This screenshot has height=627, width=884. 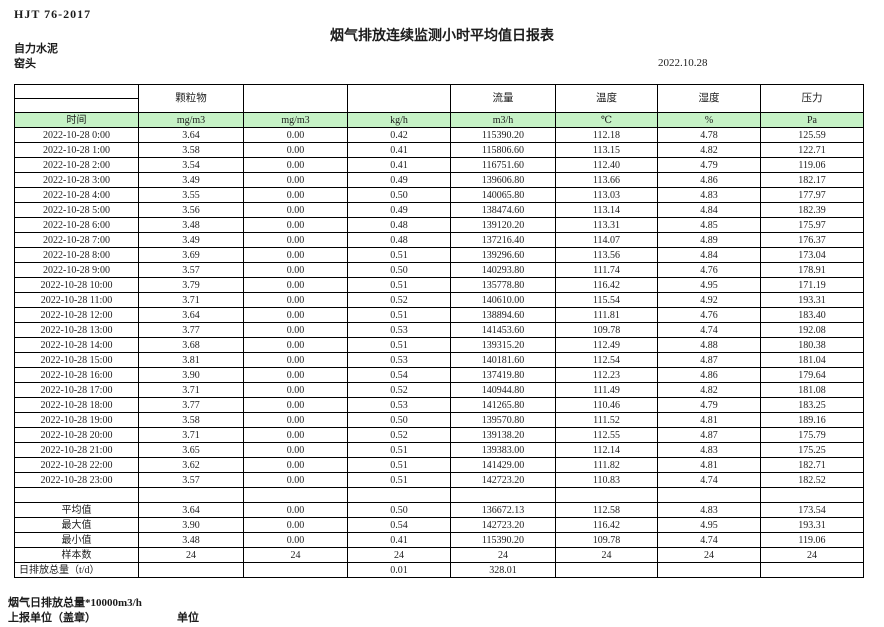 I want to click on time-cell: 2022-10-28 6:00, so click(x=76, y=225).